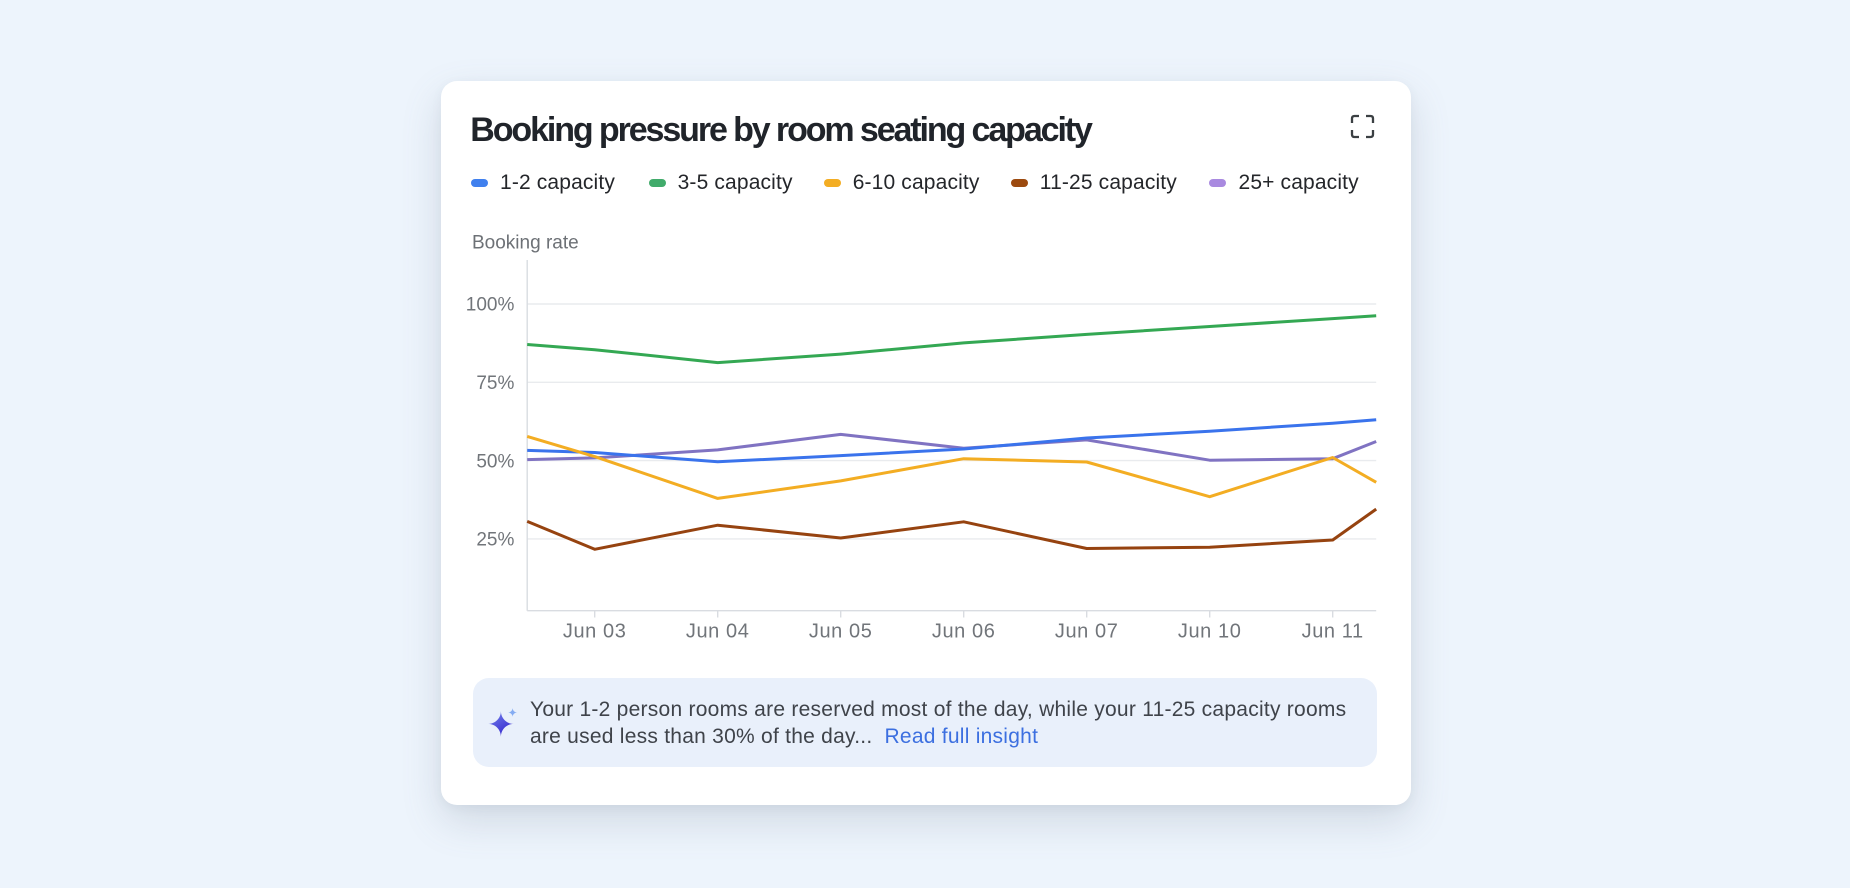 This screenshot has height=888, width=1850. I want to click on svg-text: Jun 04, so click(718, 631).